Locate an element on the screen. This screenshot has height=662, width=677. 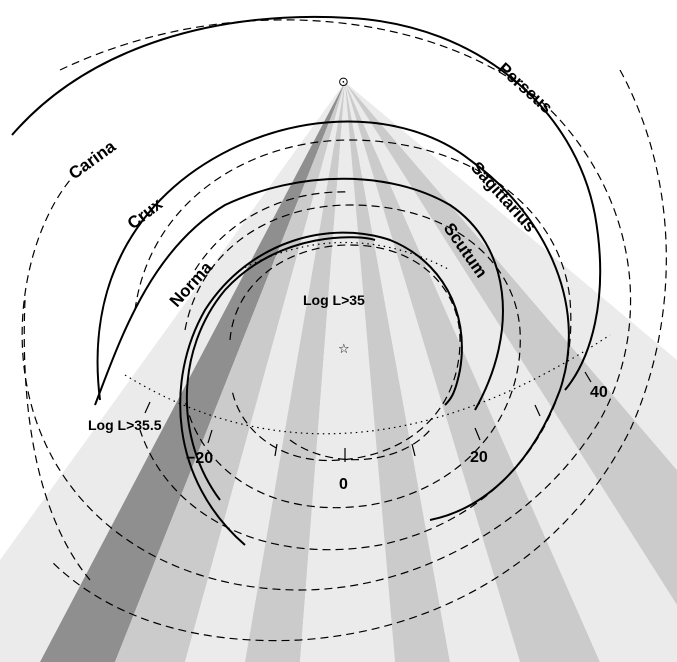
tick-label-0: 0 is located at coordinates (343, 484).